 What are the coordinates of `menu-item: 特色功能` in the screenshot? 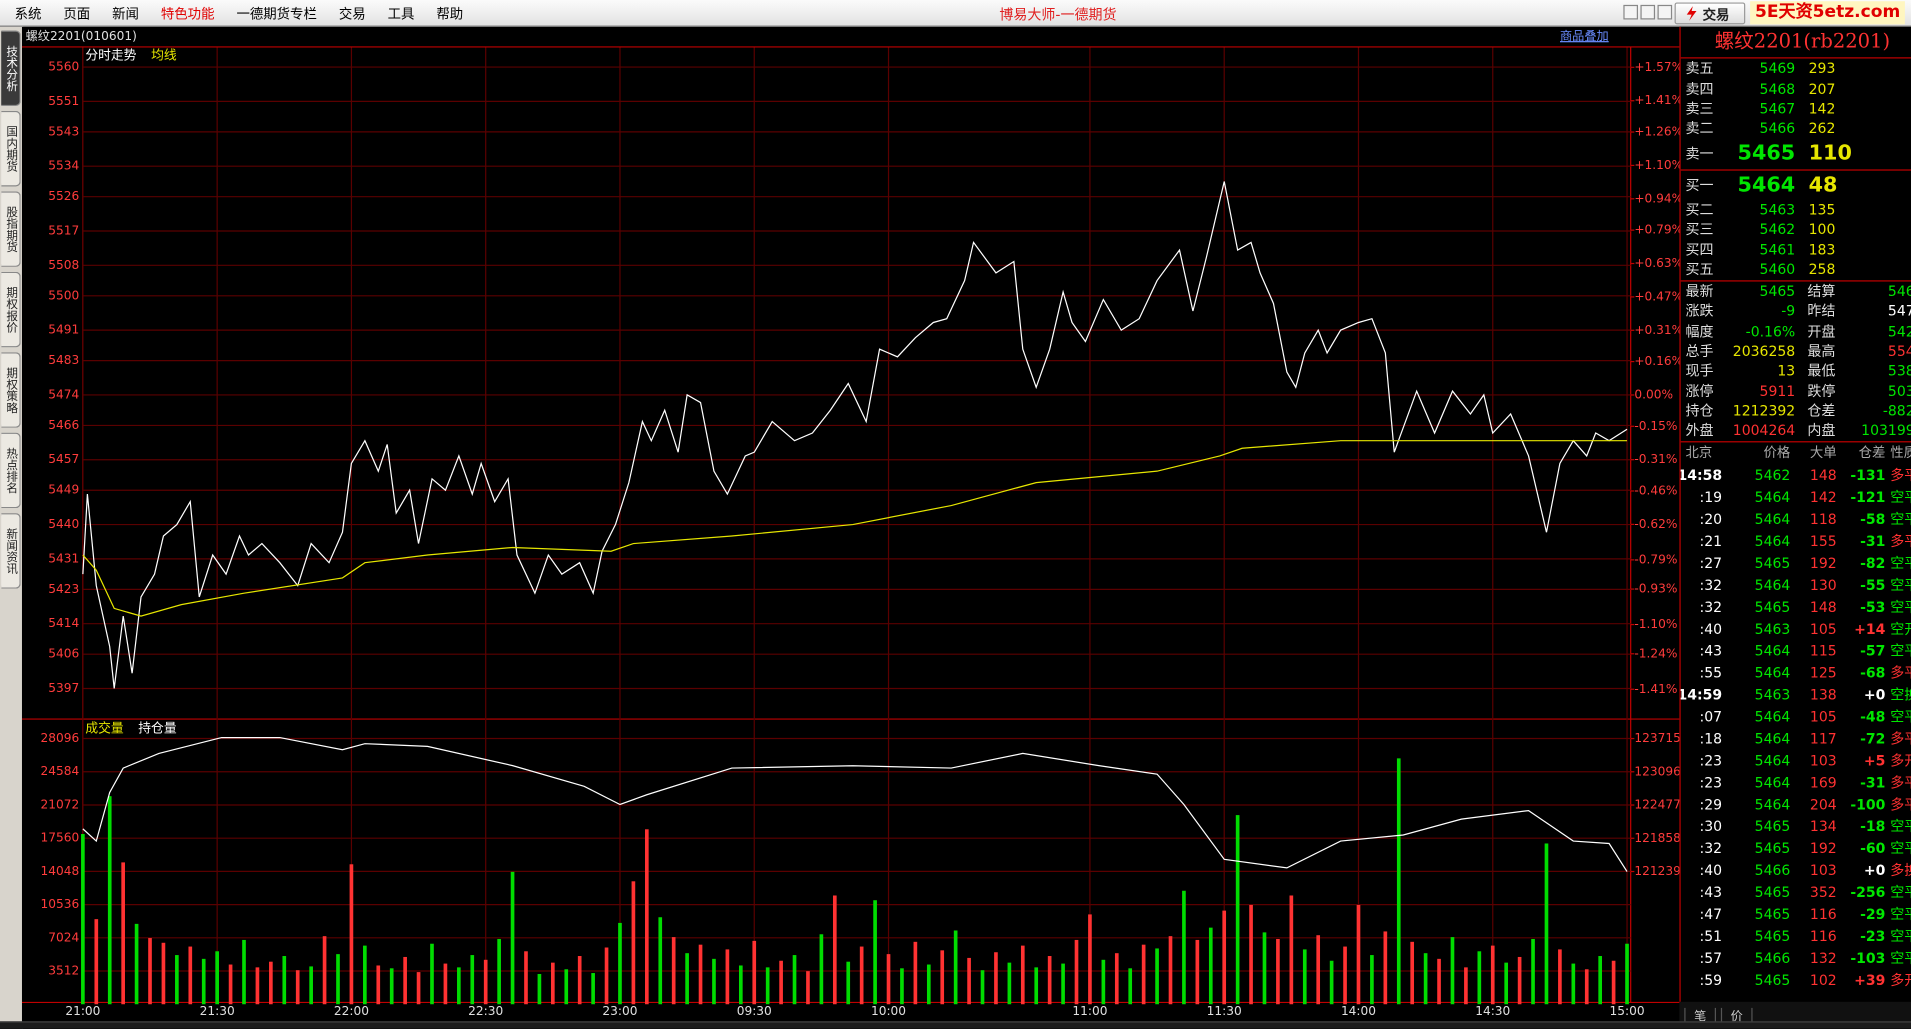 It's located at (187, 13).